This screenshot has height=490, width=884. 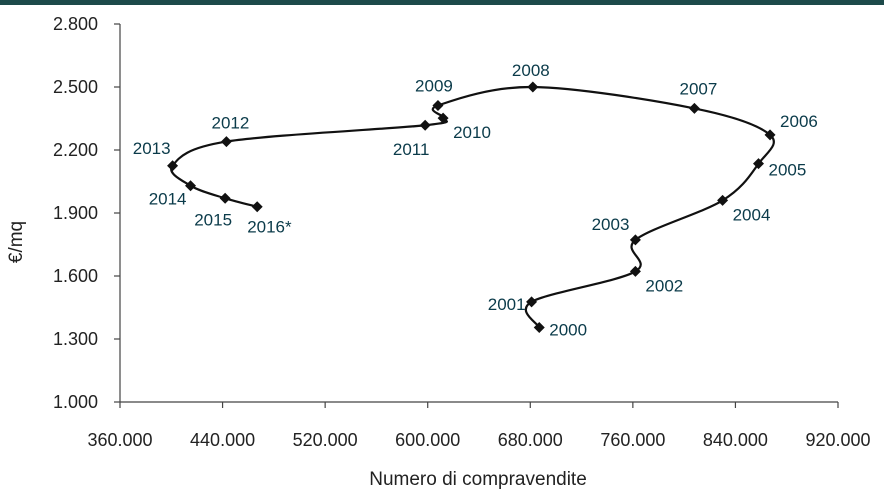 What do you see at coordinates (75, 339) in the screenshot?
I see `y-tick-label: 1.300` at bounding box center [75, 339].